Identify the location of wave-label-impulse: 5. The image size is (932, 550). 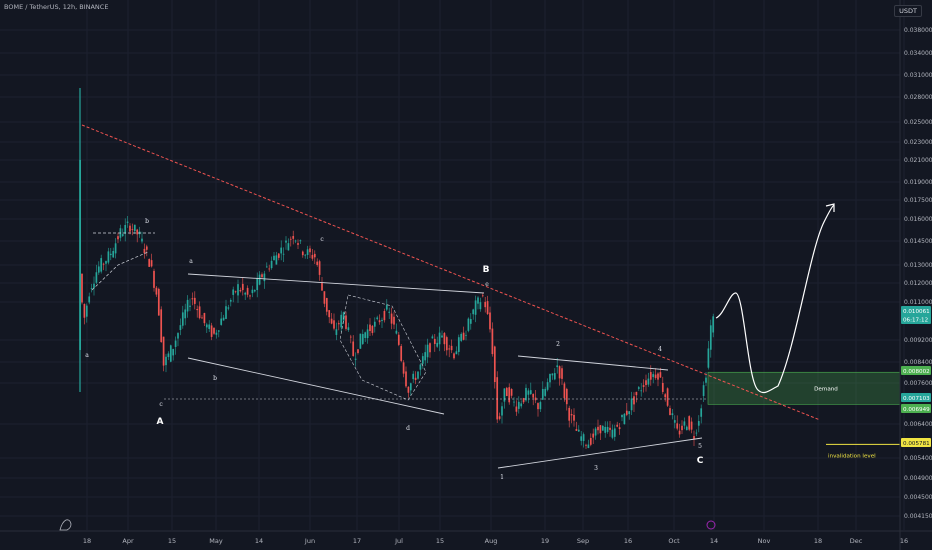
(700, 446).